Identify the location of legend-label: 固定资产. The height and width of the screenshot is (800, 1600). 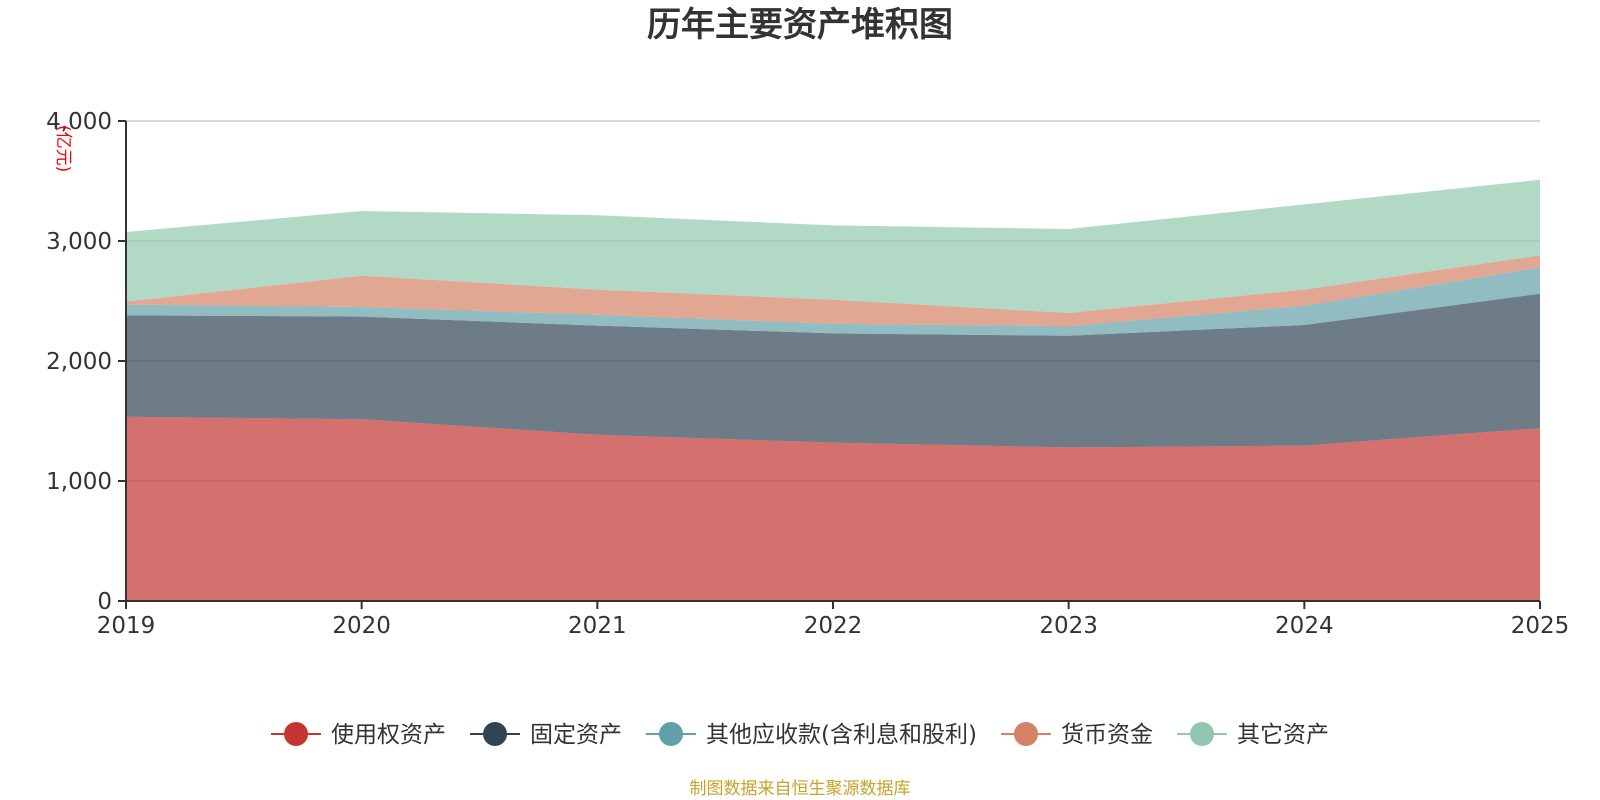
(576, 735).